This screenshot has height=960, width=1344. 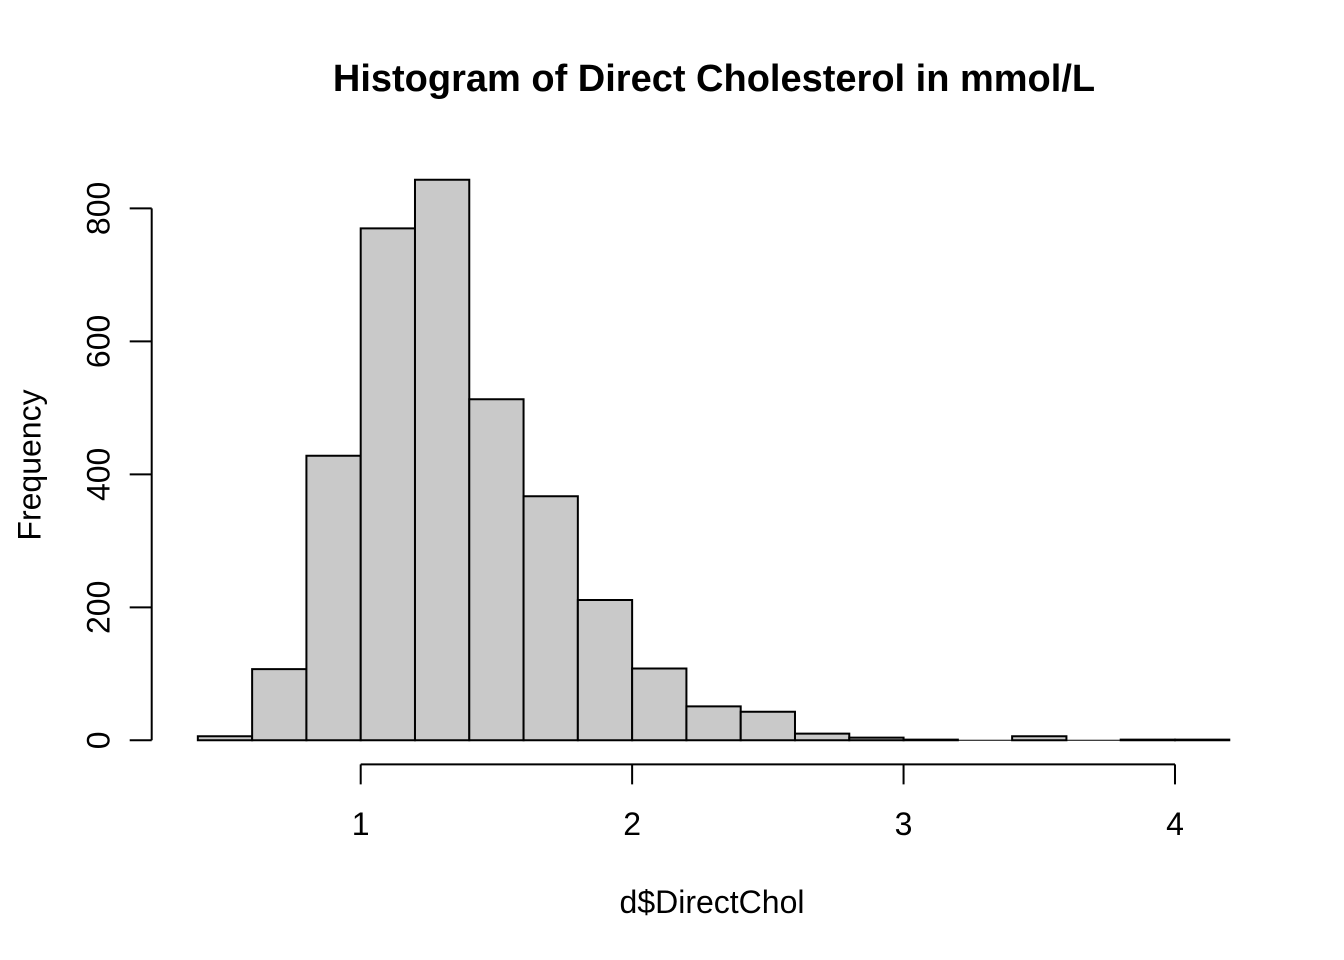 What do you see at coordinates (99, 474) in the screenshot?
I see `y-tick-label: 400` at bounding box center [99, 474].